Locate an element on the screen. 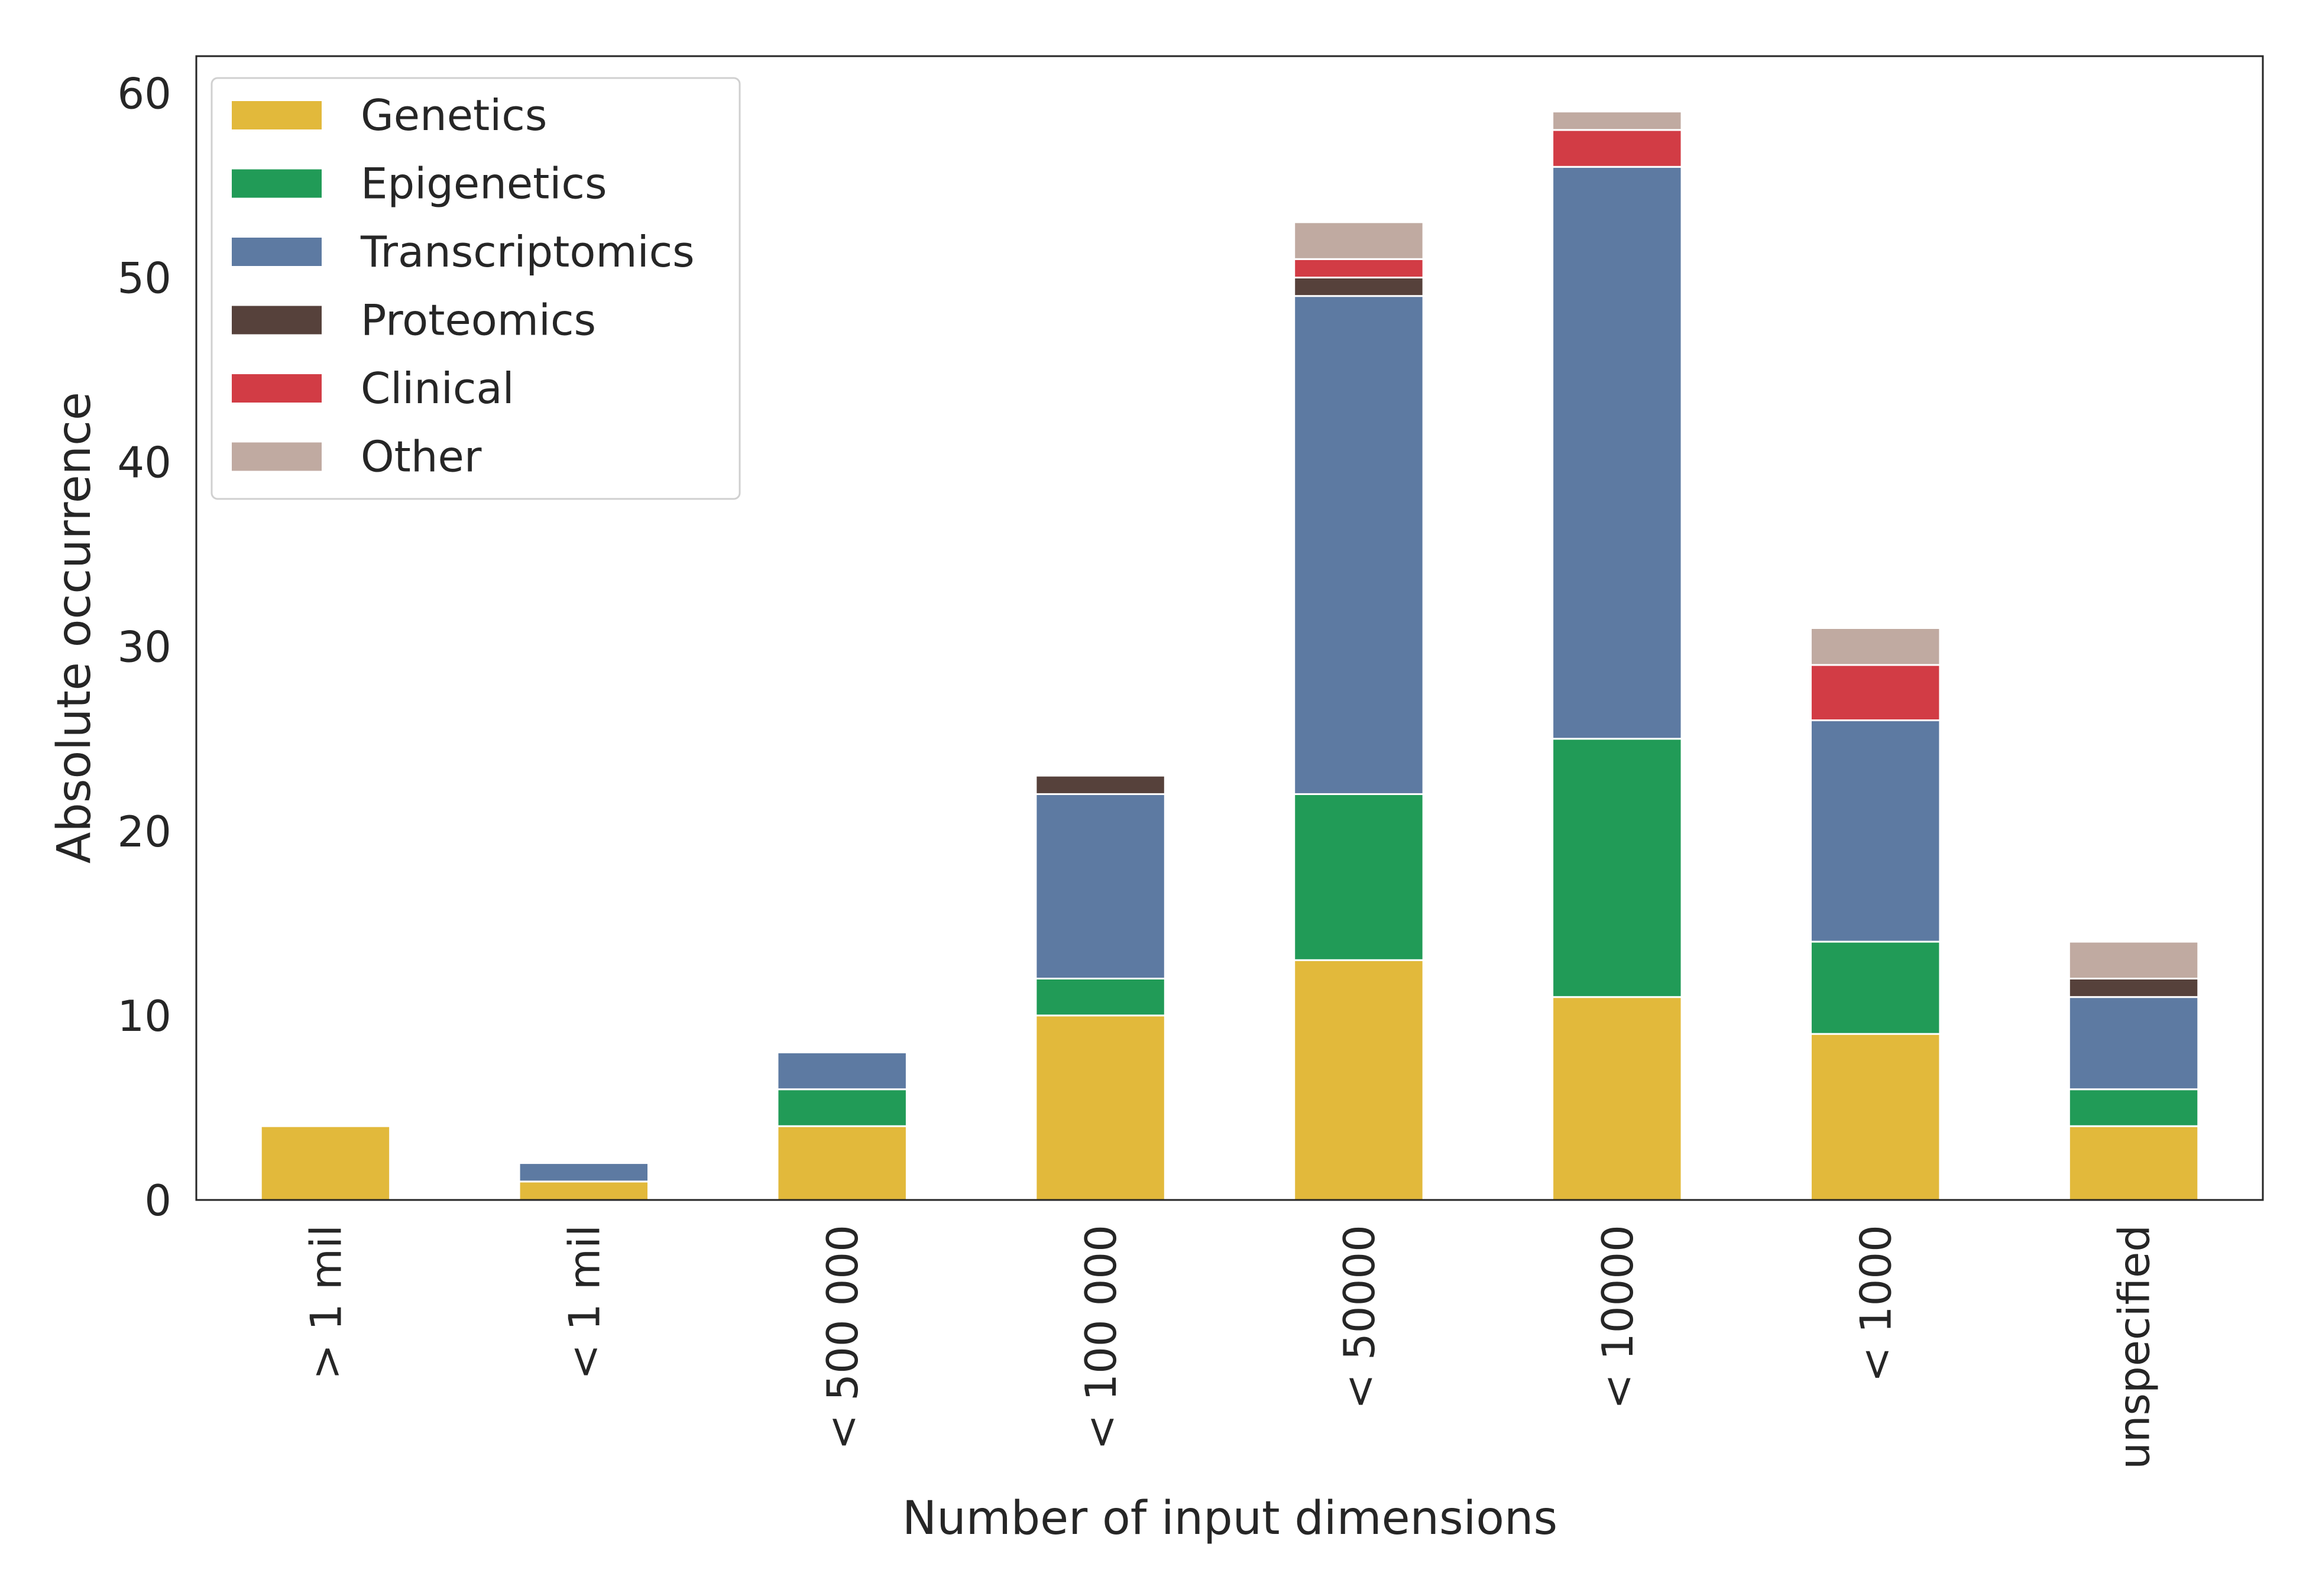 The height and width of the screenshot is (1596, 2306). legend-swatch-transcriptomics is located at coordinates (277, 252).